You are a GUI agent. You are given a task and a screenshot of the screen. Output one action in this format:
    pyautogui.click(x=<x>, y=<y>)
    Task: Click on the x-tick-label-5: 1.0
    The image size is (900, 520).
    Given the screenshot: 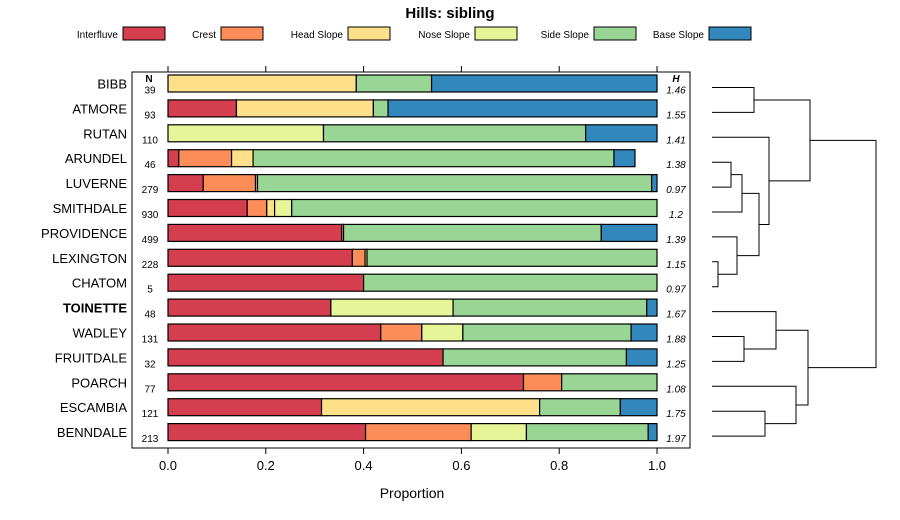 What is the action you would take?
    pyautogui.click(x=657, y=465)
    